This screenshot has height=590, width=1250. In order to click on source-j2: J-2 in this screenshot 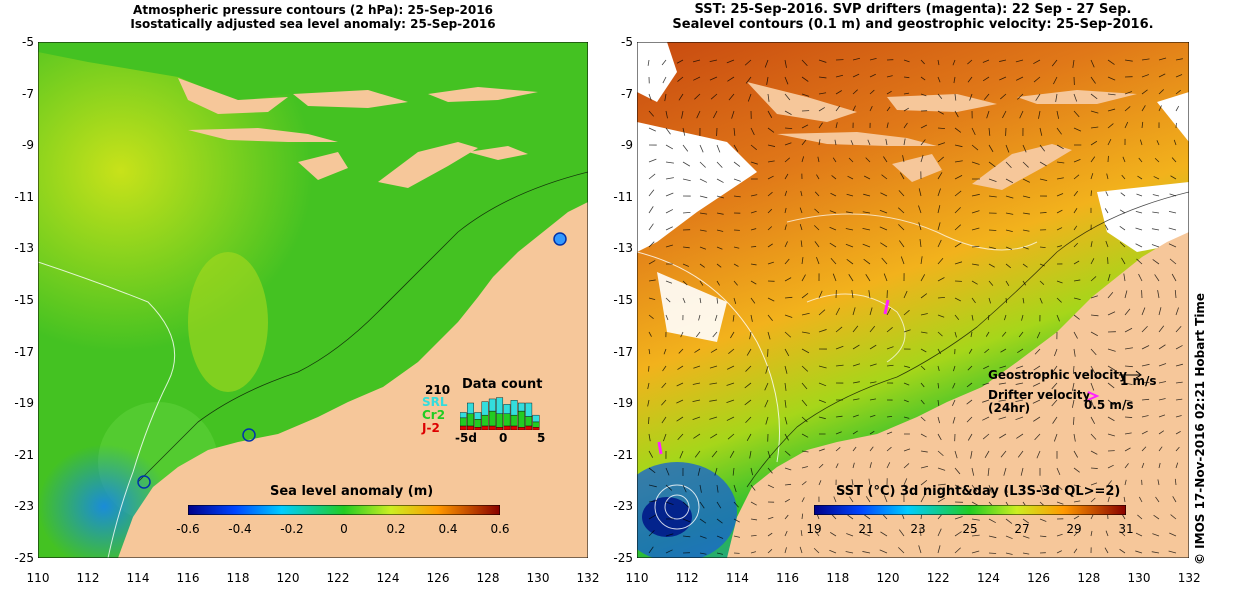, I will do `click(431, 428)`.